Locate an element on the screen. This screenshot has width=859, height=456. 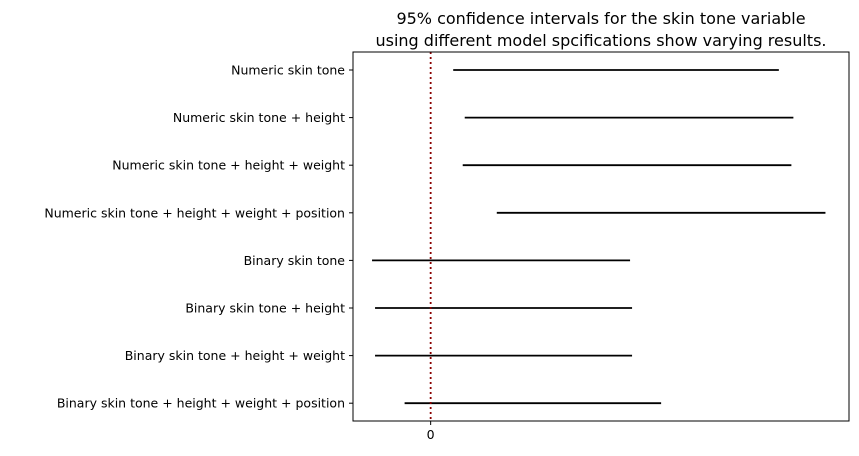
y-tick-label: Numeric skin tone is located at coordinates (288, 70).